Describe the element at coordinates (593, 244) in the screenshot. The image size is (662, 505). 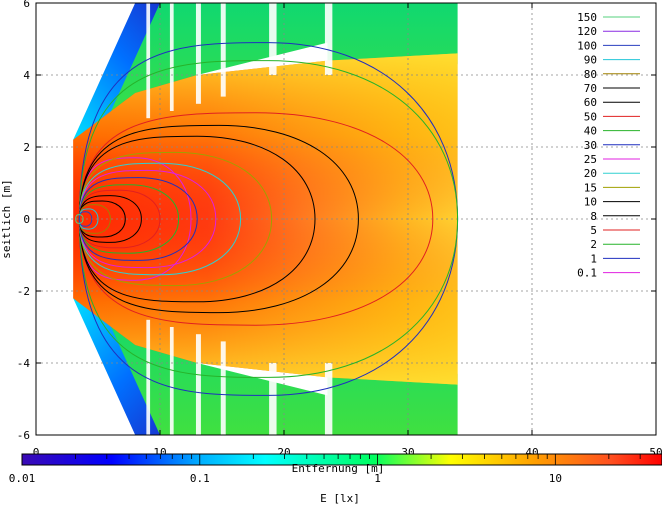
I see `legend-label-16: 2` at that location.